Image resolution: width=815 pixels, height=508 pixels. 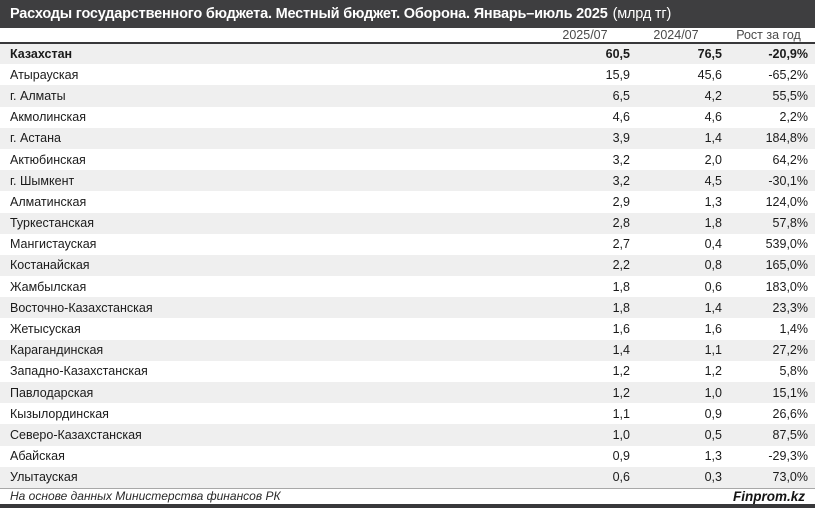 I want to click on table-row: Казахстан 60,5 76,5 -20,9%, so click(x=407, y=54).